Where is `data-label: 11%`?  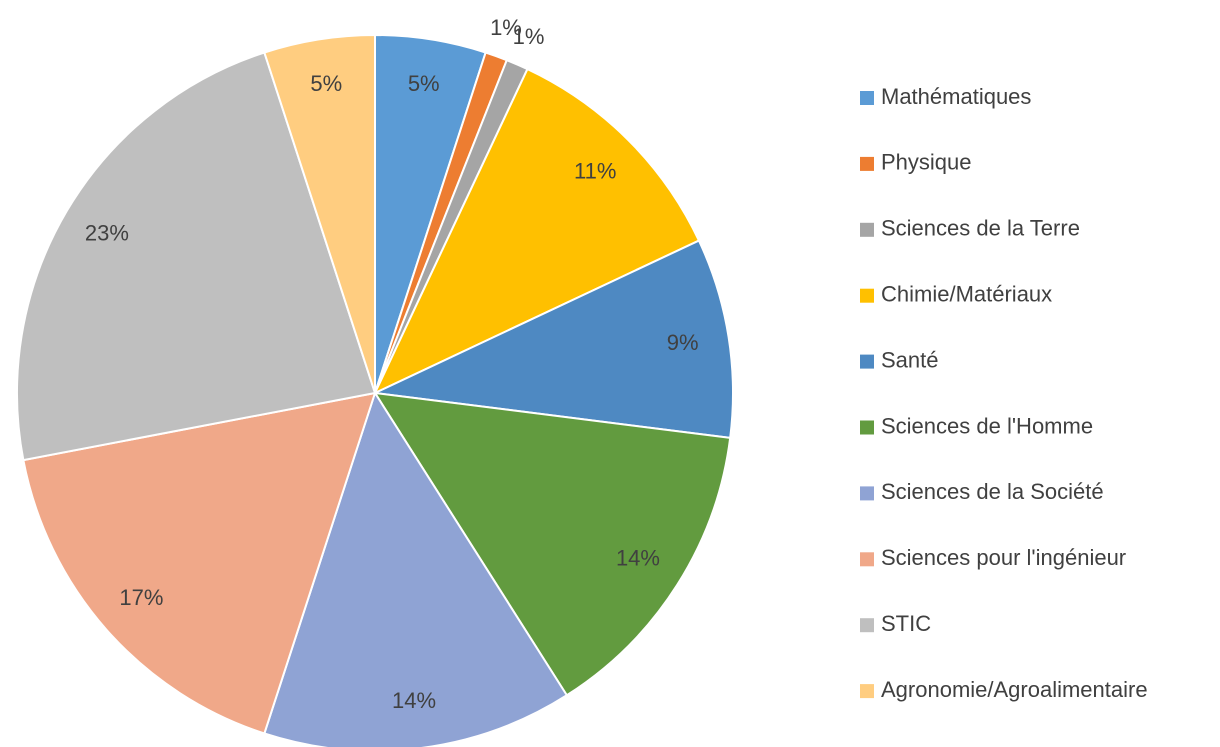
data-label: 11% is located at coordinates (595, 171).